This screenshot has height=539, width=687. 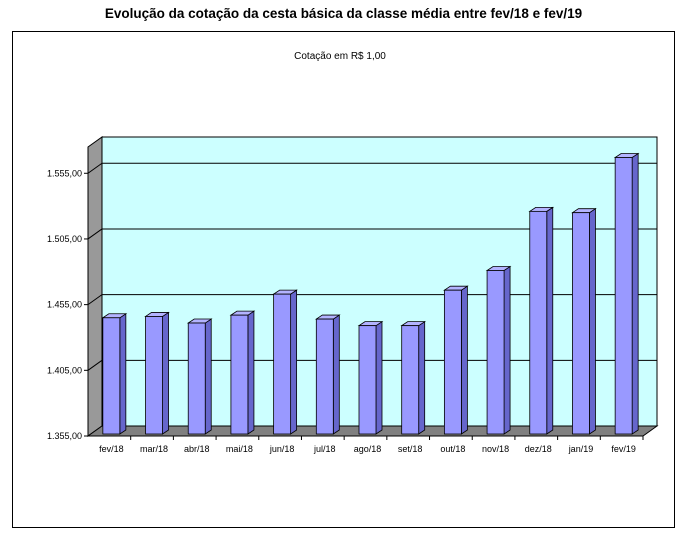 What do you see at coordinates (111, 449) in the screenshot?
I see `x-tick-label: fev/18` at bounding box center [111, 449].